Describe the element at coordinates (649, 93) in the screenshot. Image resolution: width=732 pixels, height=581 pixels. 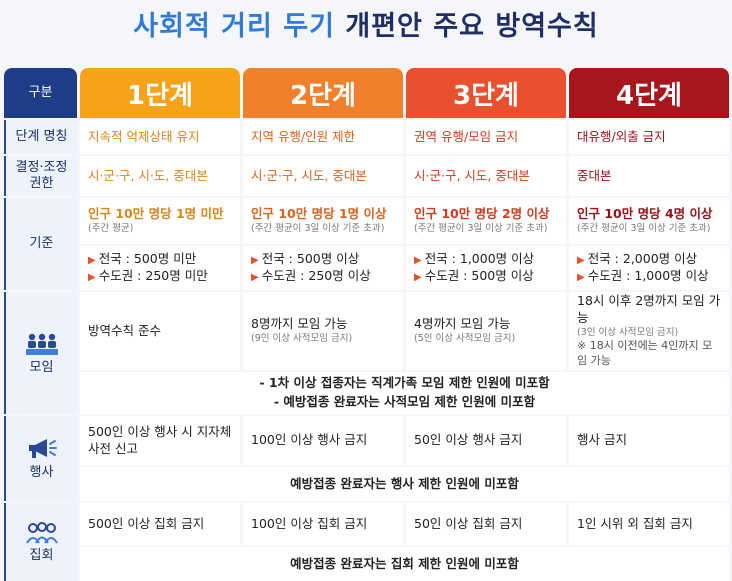
I see `stage4-header: 4단계` at that location.